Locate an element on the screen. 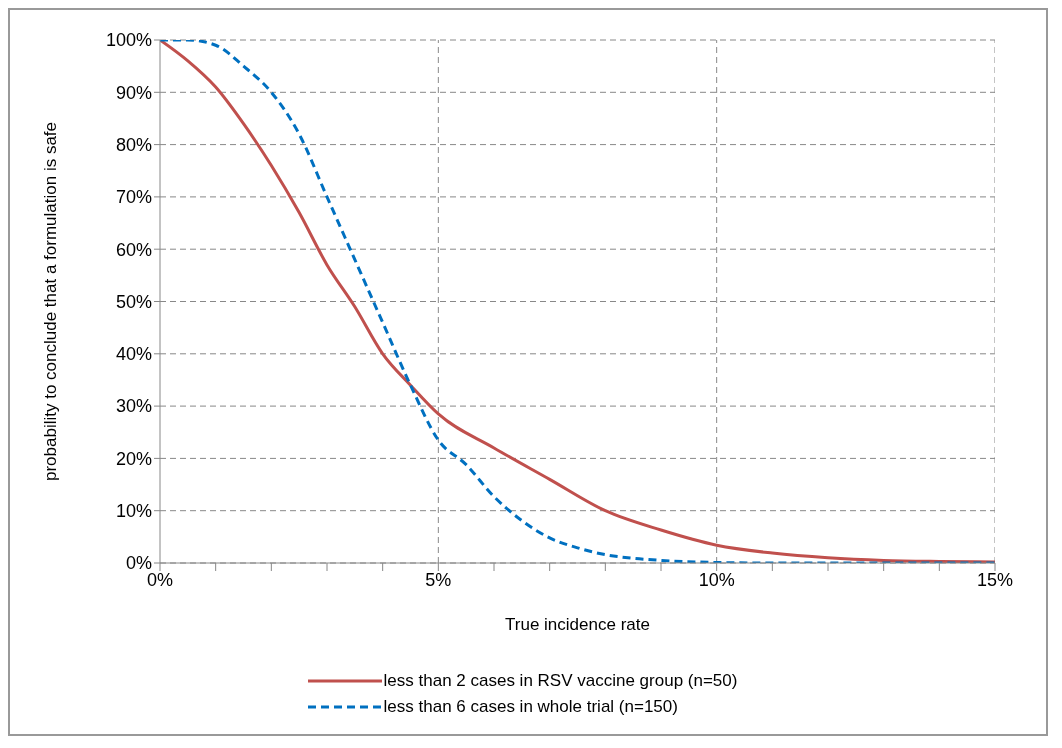 This screenshot has height=748, width=1062. y-tick-label: 50% is located at coordinates (133, 301).